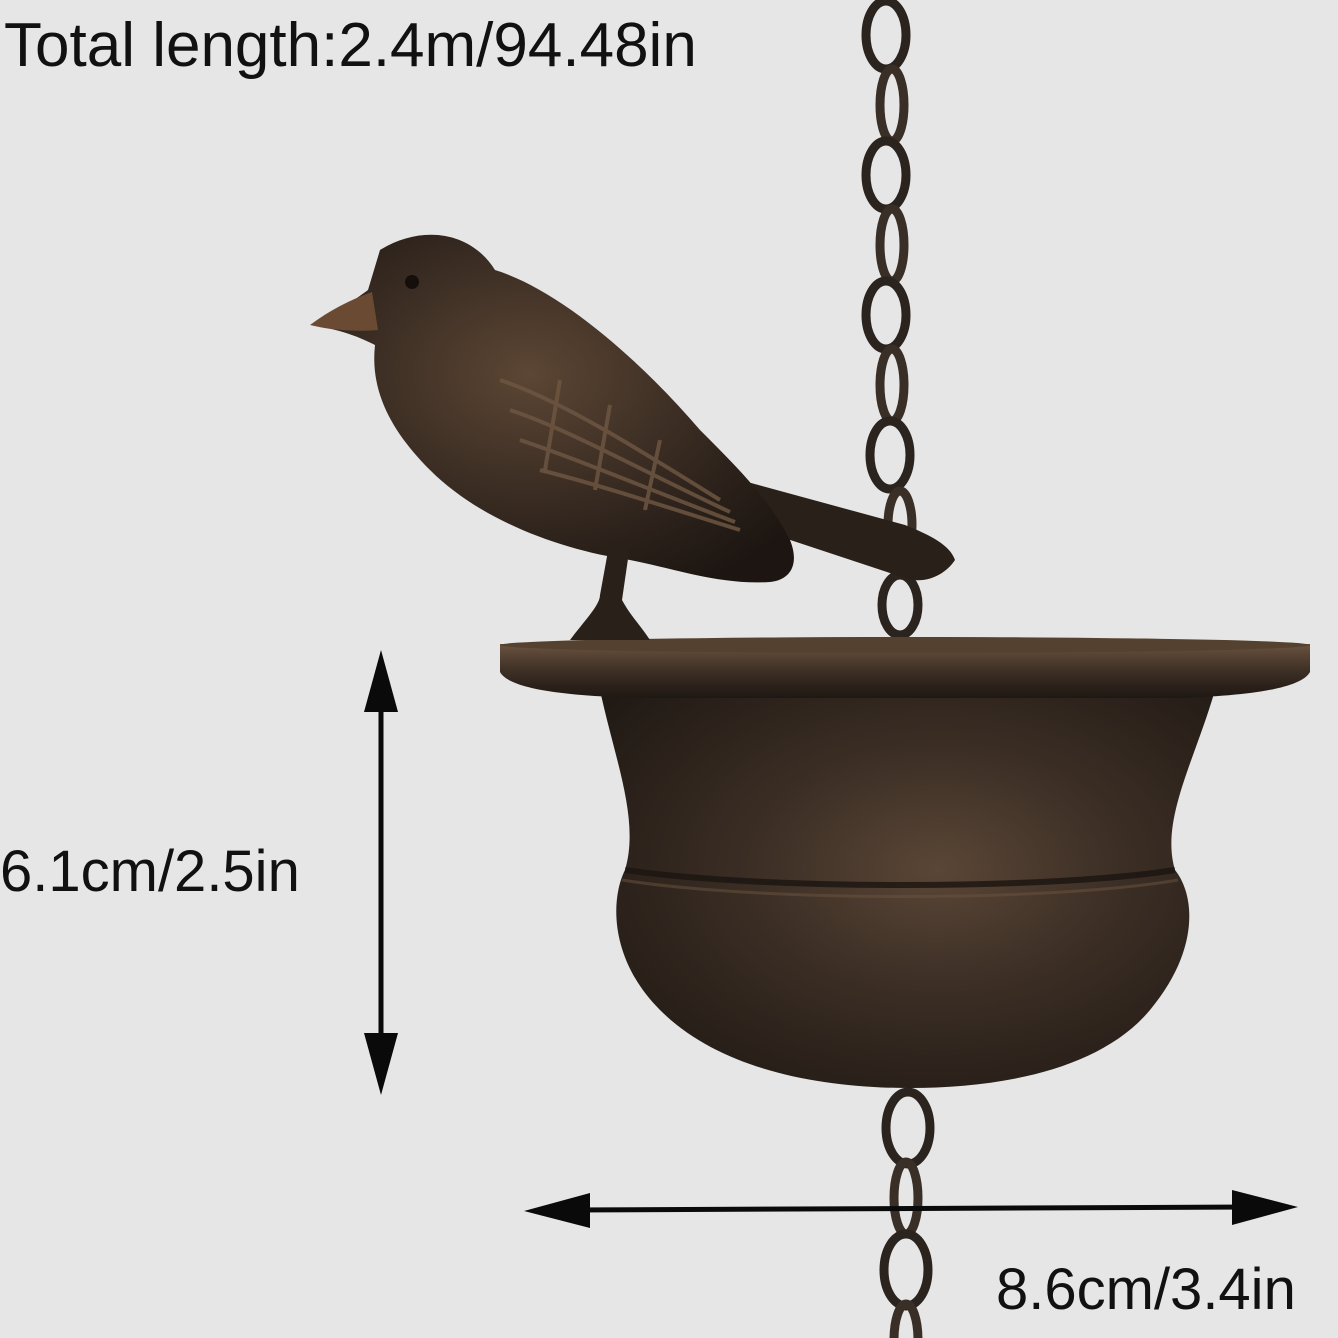  What do you see at coordinates (350, 45) in the screenshot?
I see `total-length-label: Total length:2.4m/94.48in` at bounding box center [350, 45].